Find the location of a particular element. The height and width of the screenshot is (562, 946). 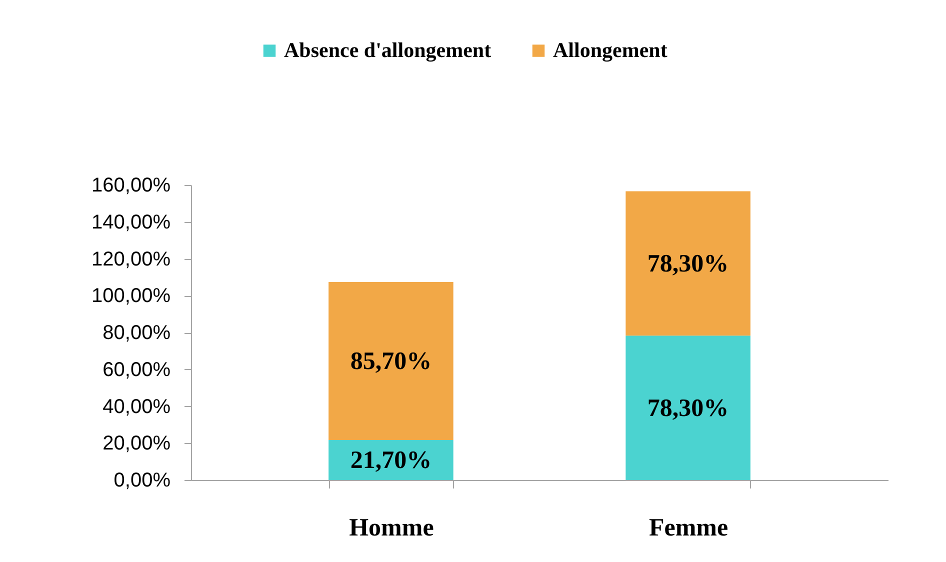

y-tick-label: 20,00% is located at coordinates (136, 443).